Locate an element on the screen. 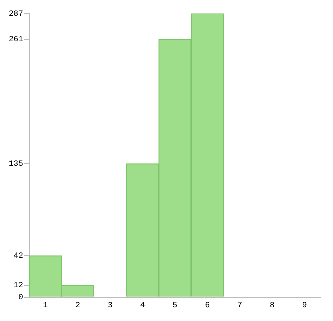 The width and height of the screenshot is (333, 321). y-tick-label: 261 is located at coordinates (16, 40).